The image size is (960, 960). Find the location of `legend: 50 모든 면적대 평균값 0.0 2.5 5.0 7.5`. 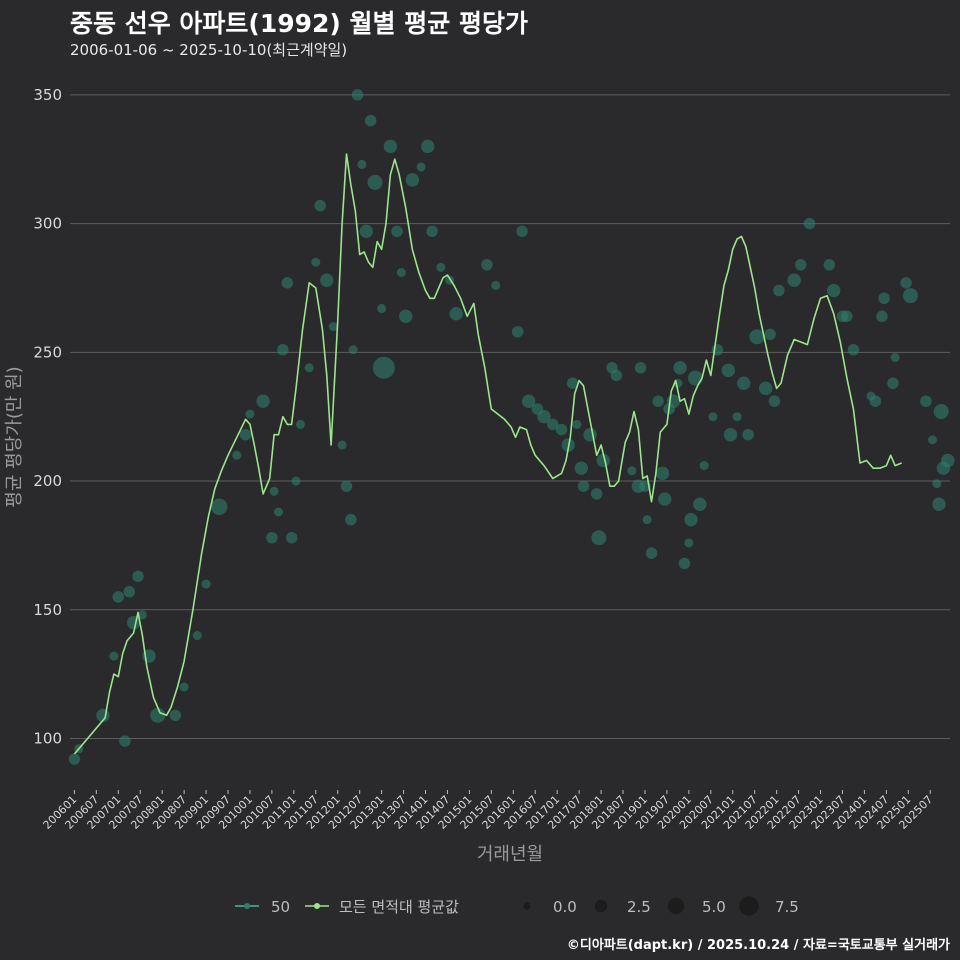

legend: 50 모든 면적대 평균값 0.0 2.5 5.0 7.5 is located at coordinates (517, 906).